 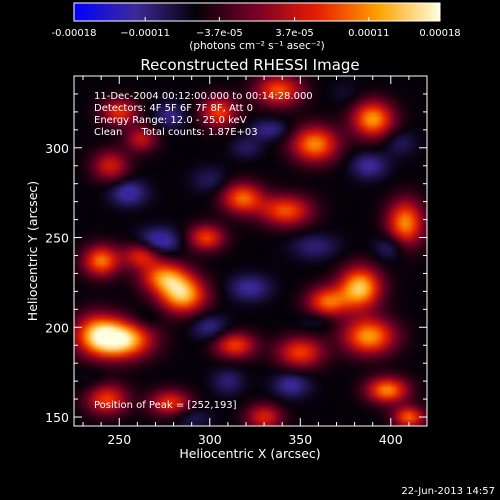 What do you see at coordinates (210, 439) in the screenshot?
I see `x-tick-label: 300` at bounding box center [210, 439].